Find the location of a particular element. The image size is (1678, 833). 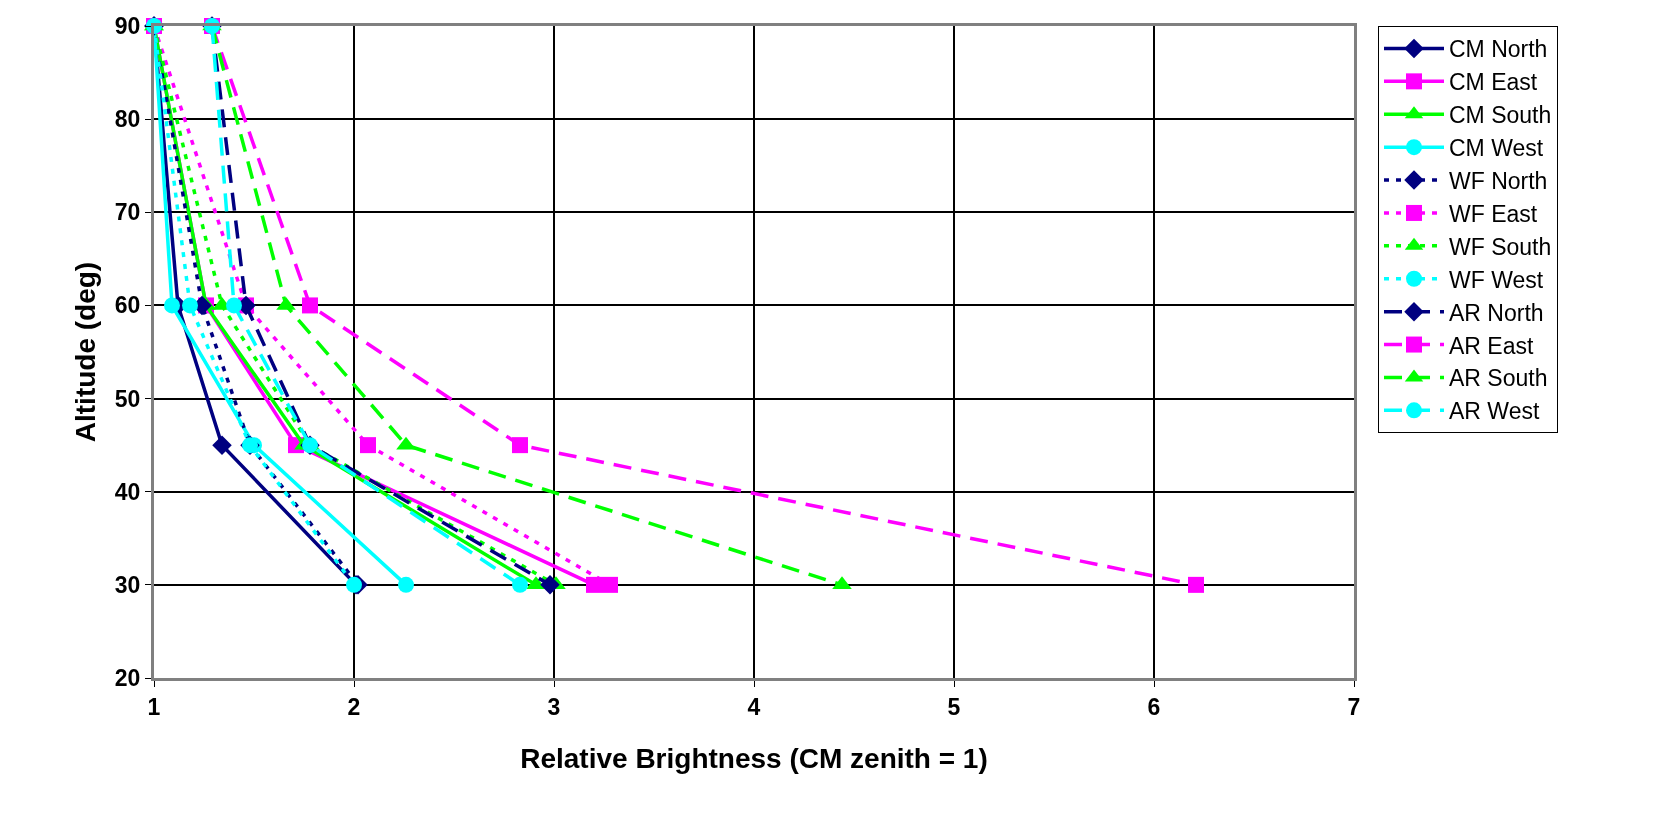

x-tick-label: 1 is located at coordinates (154, 706).